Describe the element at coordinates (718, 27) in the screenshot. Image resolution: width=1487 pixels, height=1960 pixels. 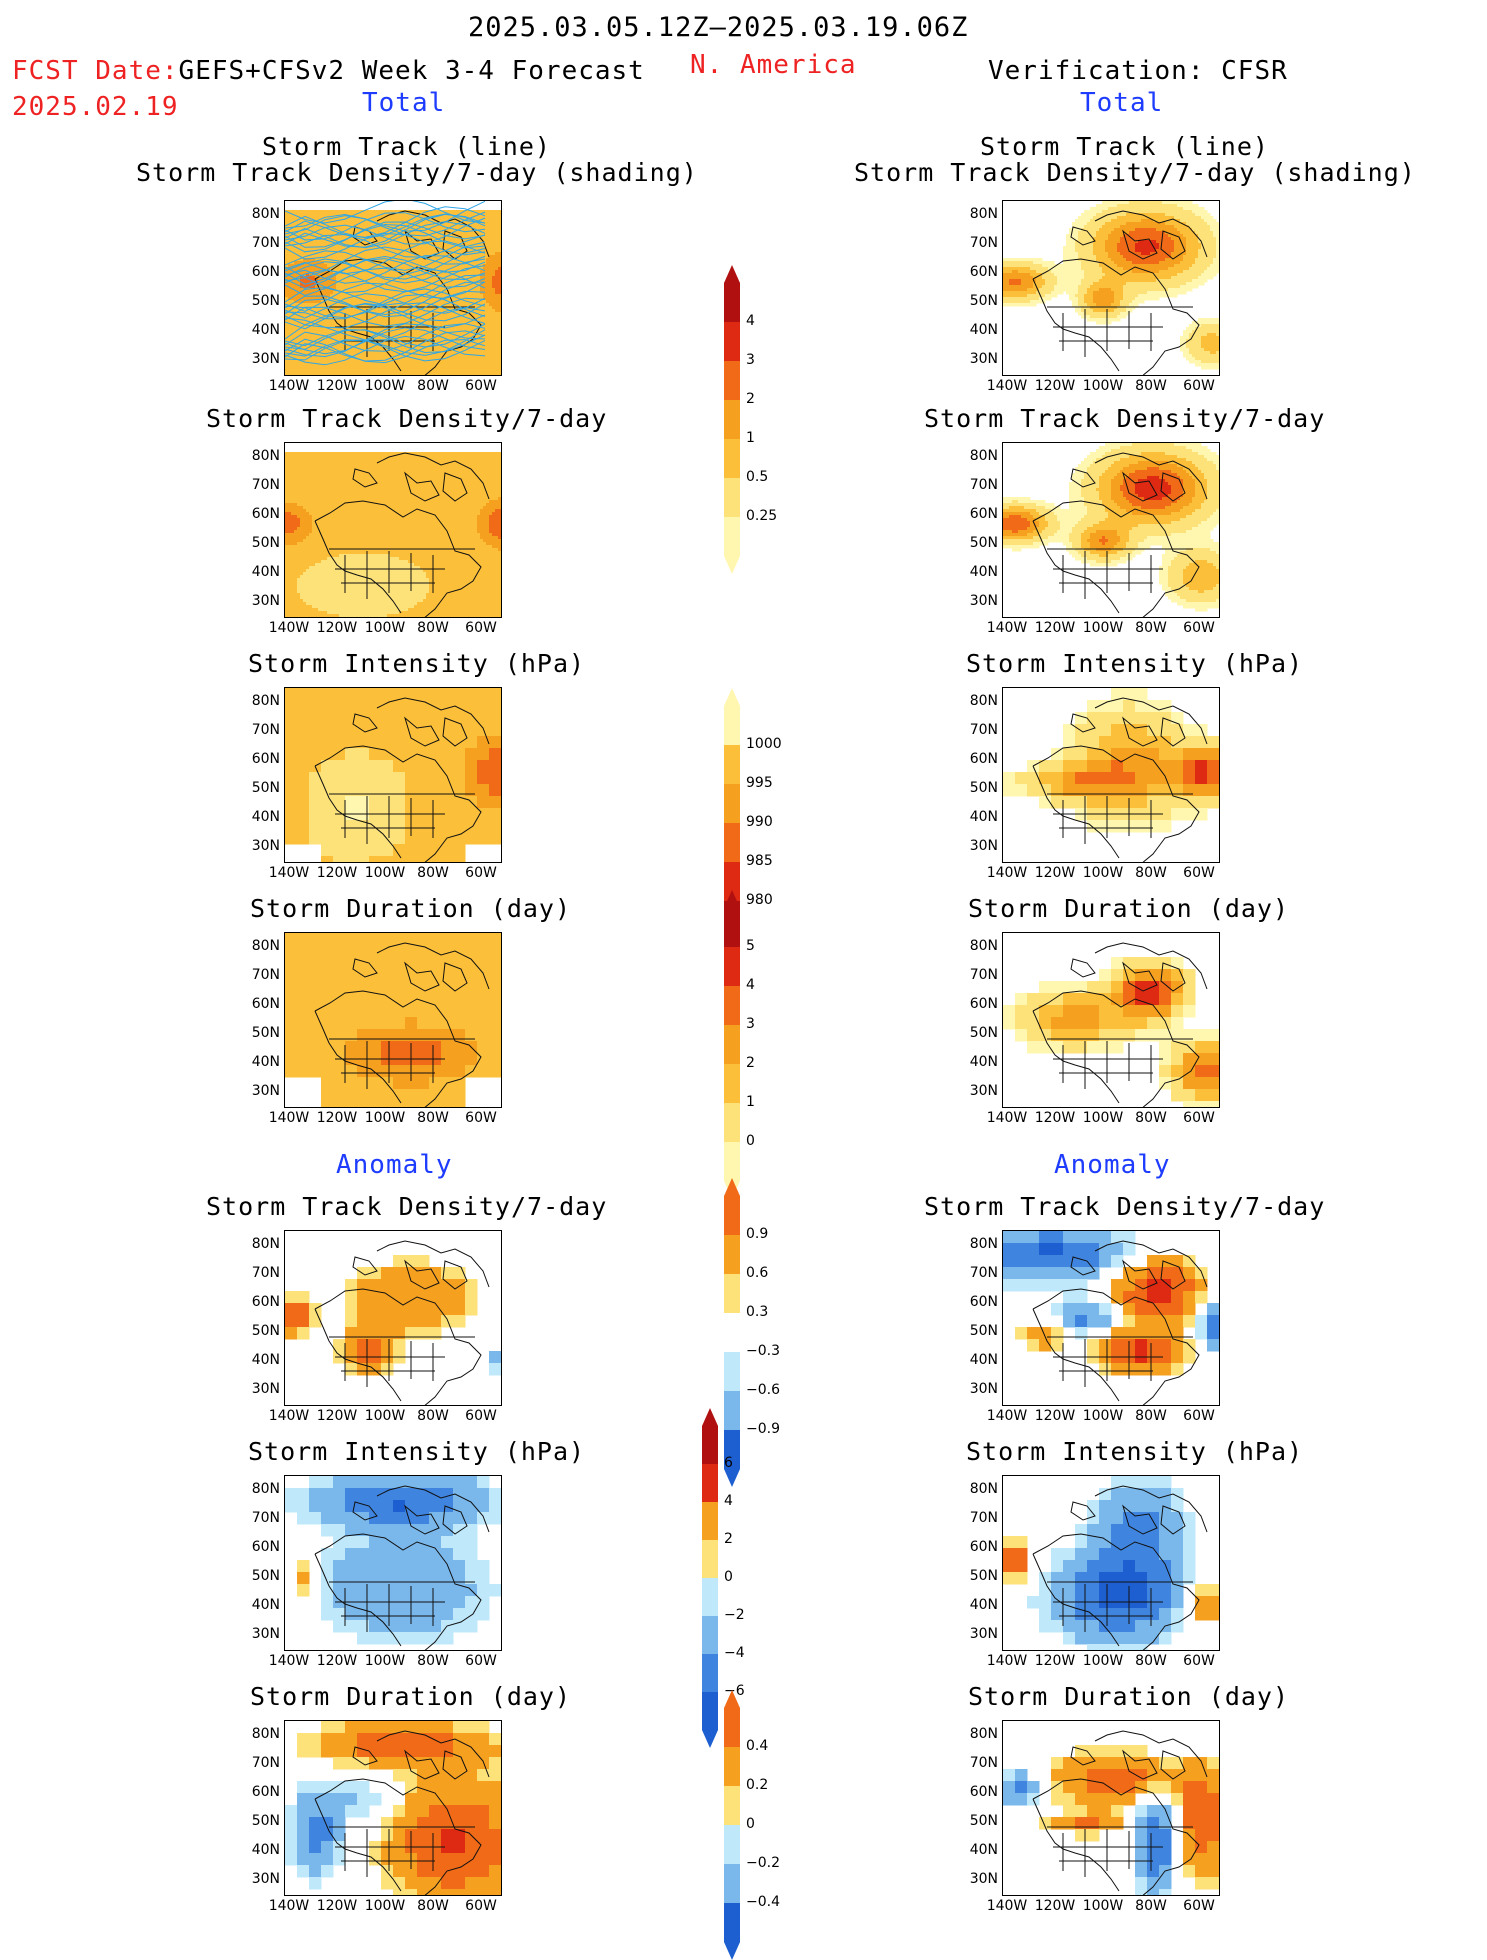
I see `forecast-period-title: 2025.03.05.12Z–2025.03.19.06Z` at that location.